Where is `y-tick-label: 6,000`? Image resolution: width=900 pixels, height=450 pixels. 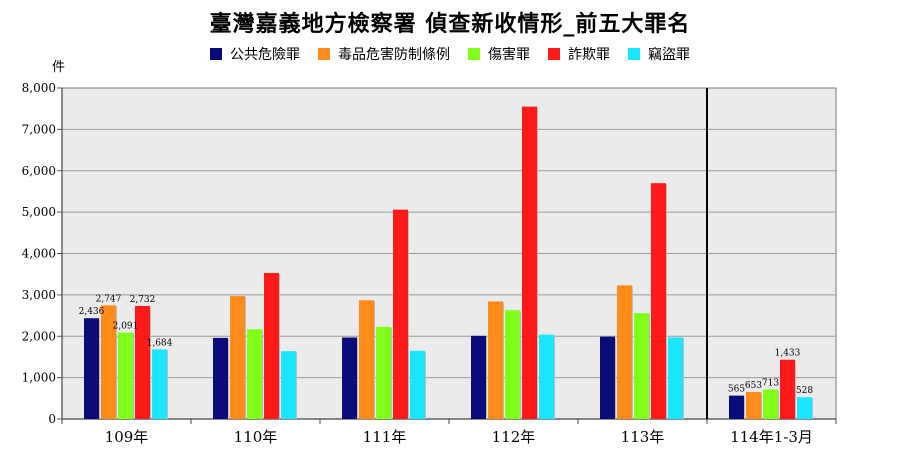
y-tick-label: 6,000 is located at coordinates (39, 171).